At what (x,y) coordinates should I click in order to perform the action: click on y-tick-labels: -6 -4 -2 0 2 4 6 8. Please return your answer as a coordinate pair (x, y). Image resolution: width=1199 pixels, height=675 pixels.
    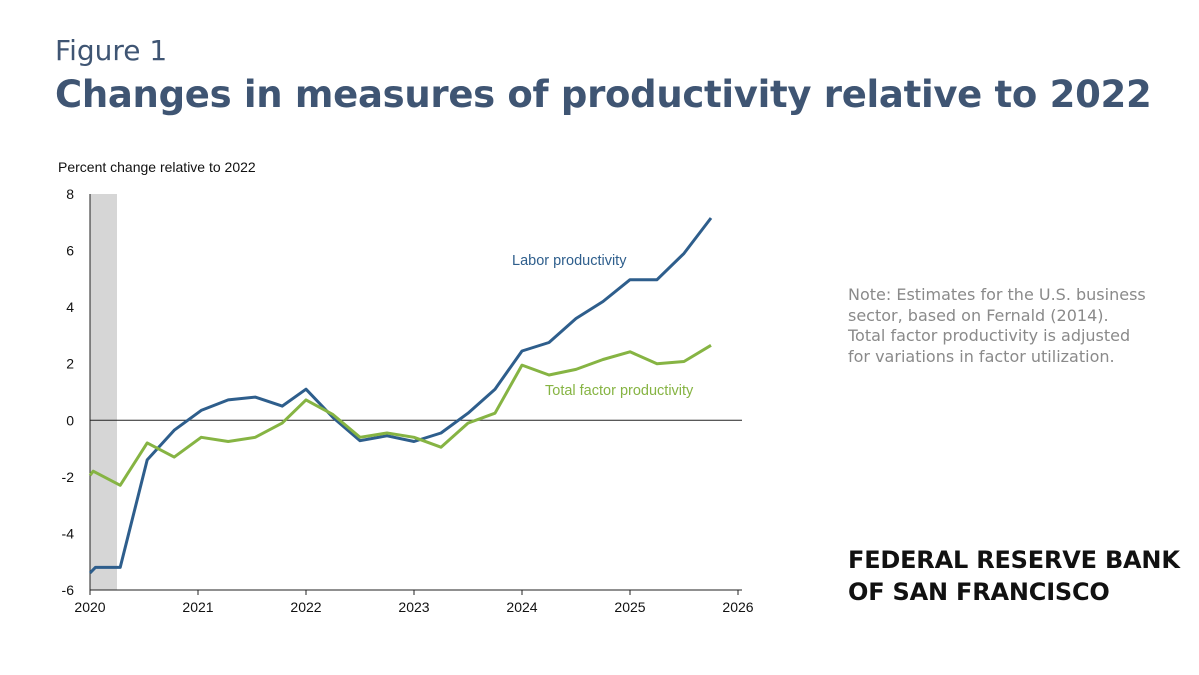
    Looking at the image, I should click on (68, 392).